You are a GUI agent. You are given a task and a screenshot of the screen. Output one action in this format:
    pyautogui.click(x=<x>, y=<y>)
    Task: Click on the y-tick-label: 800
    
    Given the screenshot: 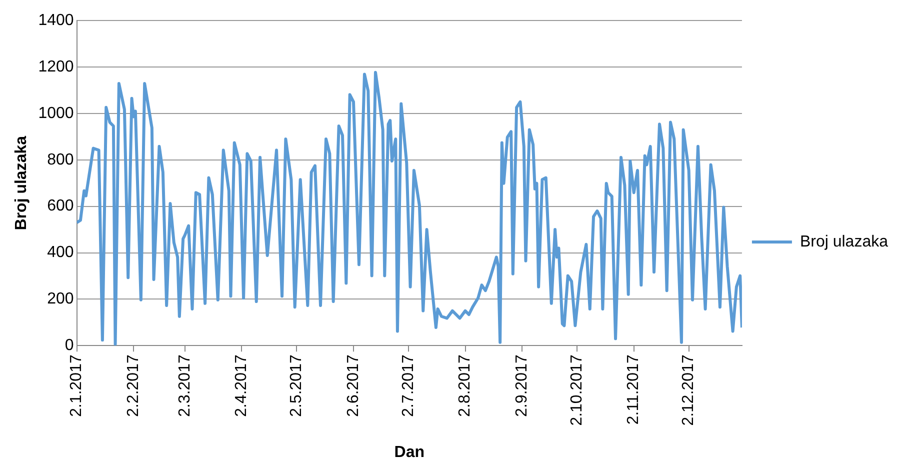 What is the action you would take?
    pyautogui.click(x=60, y=159)
    